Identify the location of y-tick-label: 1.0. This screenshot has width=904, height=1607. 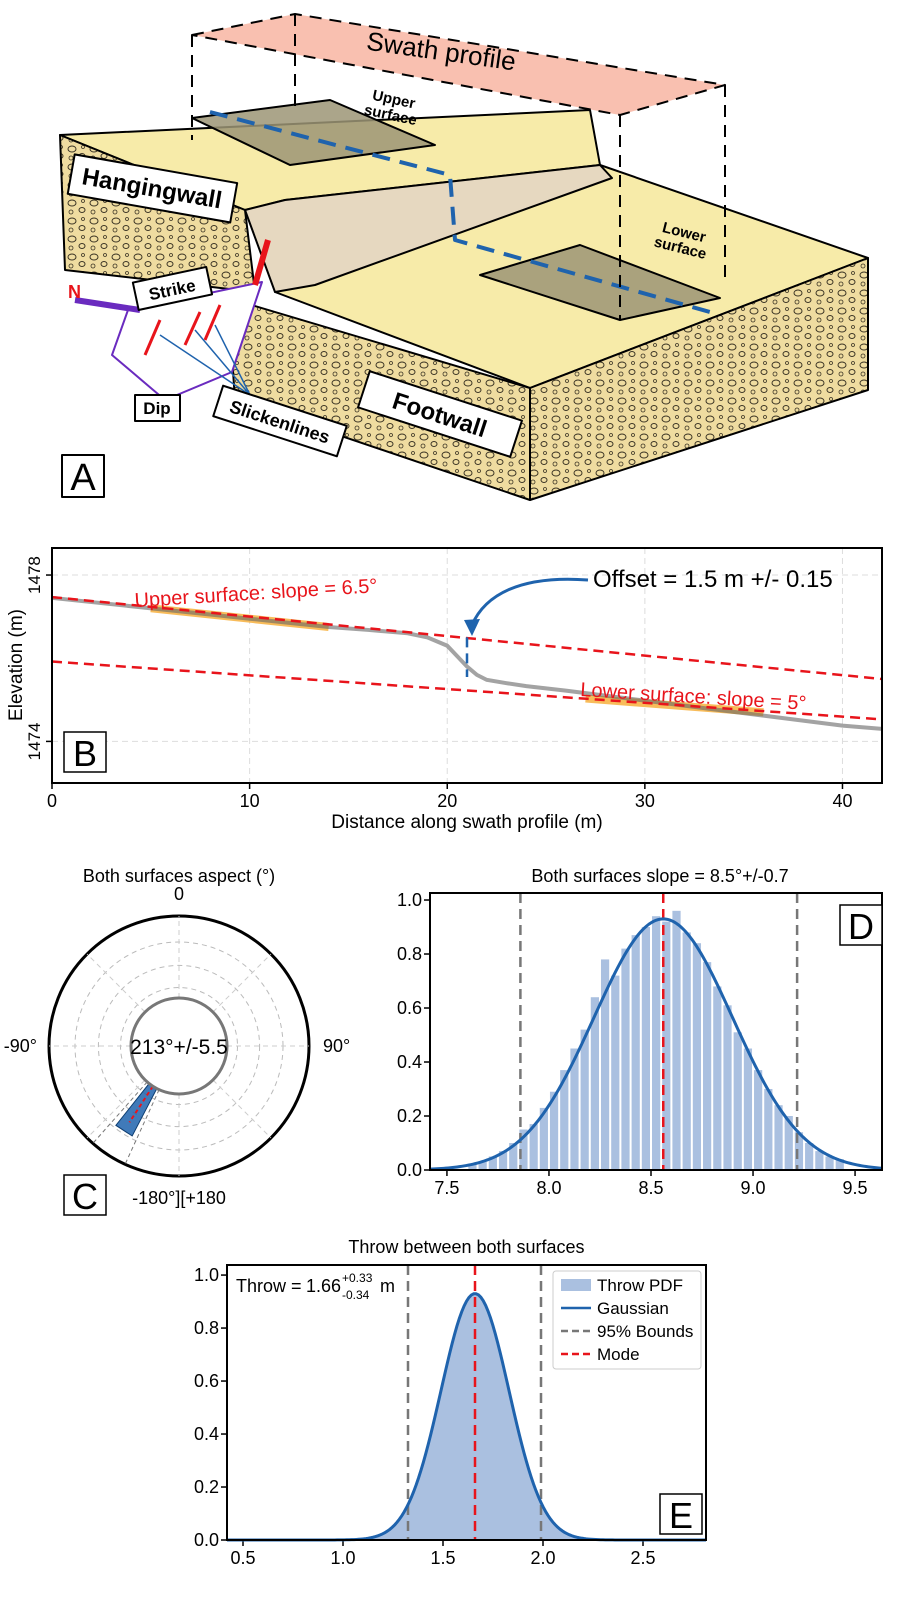
(206, 1275).